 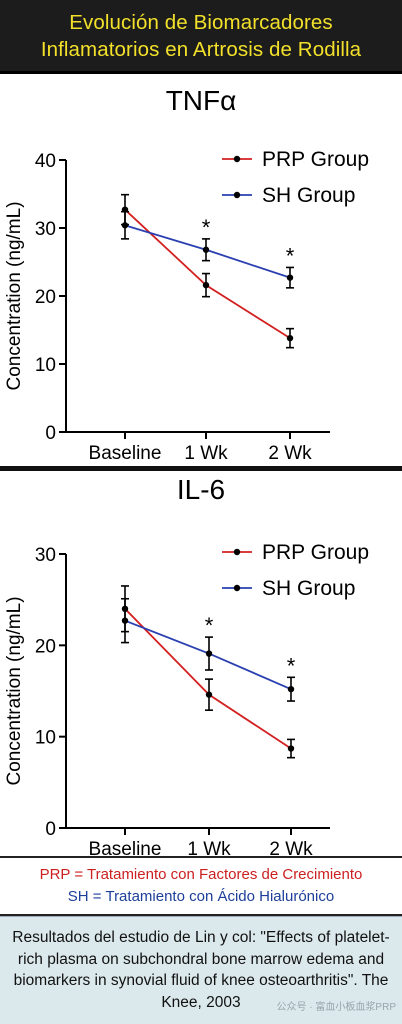 I want to click on title-line-2: Inflamatorios en Artrosis de Rodilla, so click(x=201, y=49).